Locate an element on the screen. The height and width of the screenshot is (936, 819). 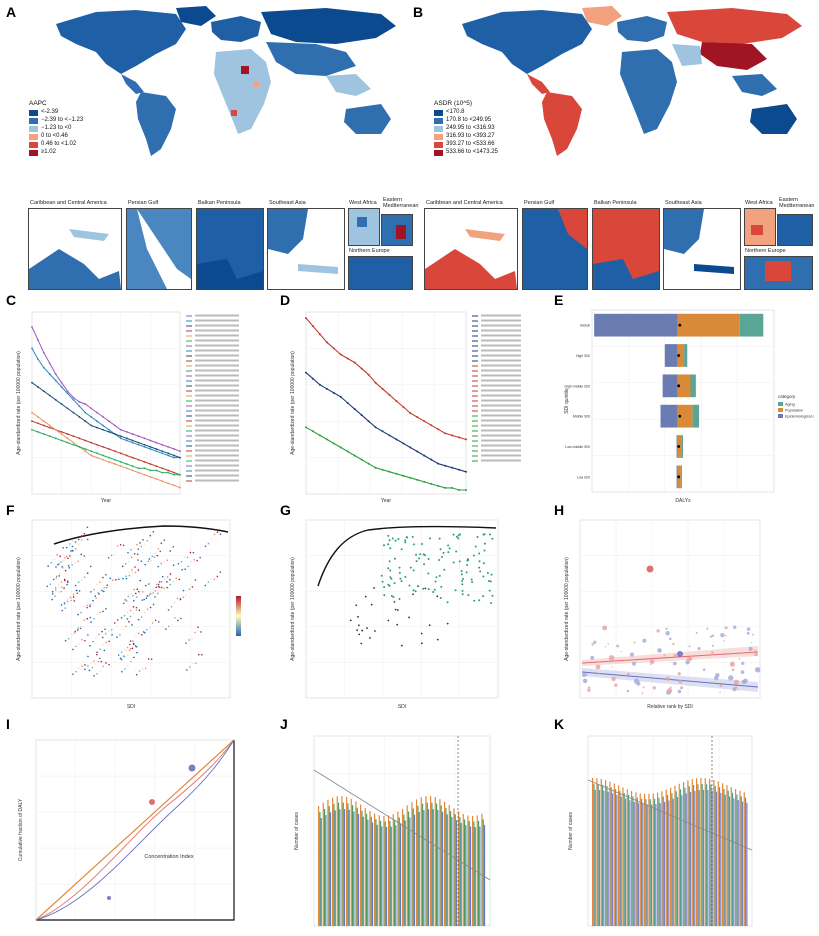
bar-population is located at coordinates (708, 325).